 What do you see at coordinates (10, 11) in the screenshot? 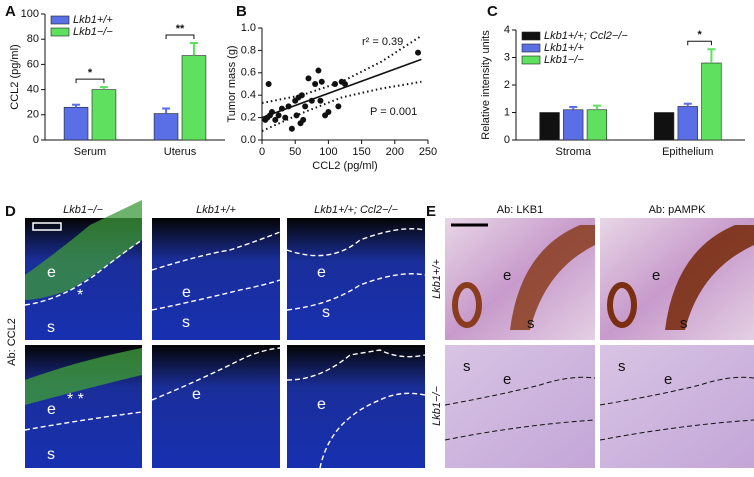
I see `panel-label: A` at bounding box center [10, 11].